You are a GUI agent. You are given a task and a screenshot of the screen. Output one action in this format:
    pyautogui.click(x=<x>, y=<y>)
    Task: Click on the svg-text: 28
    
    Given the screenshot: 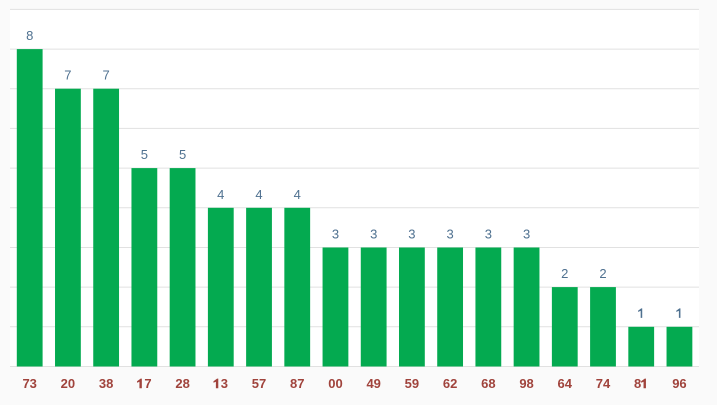 What is the action you would take?
    pyautogui.click(x=182, y=383)
    